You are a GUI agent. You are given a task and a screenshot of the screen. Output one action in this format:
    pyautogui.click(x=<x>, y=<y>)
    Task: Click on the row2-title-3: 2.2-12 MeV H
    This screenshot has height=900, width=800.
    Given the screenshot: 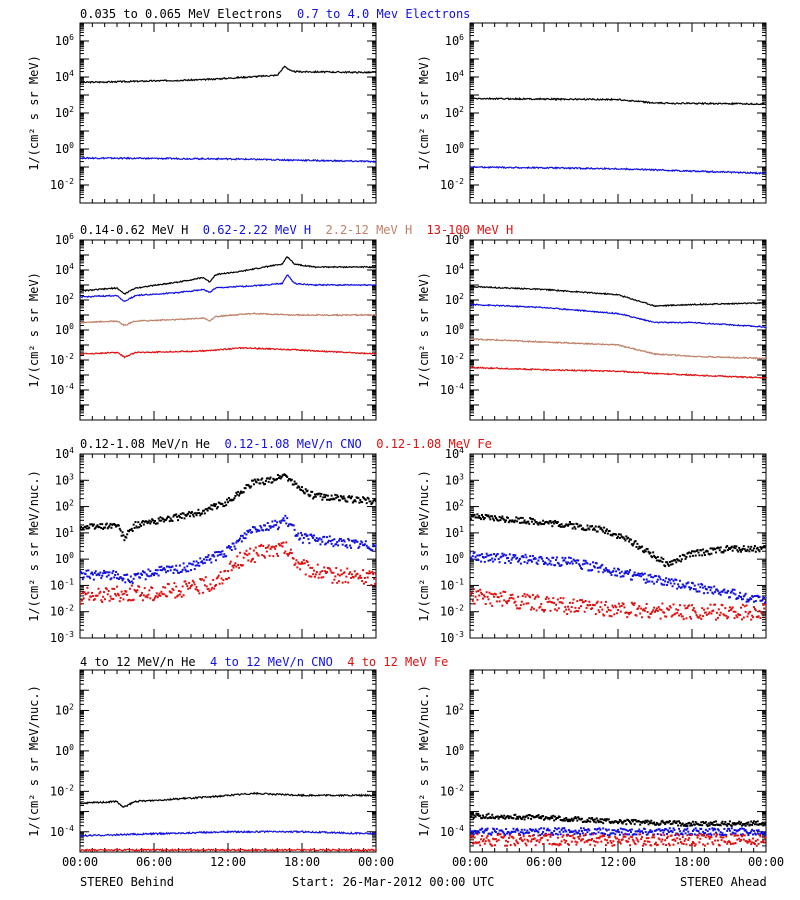 What is the action you would take?
    pyautogui.click(x=369, y=230)
    